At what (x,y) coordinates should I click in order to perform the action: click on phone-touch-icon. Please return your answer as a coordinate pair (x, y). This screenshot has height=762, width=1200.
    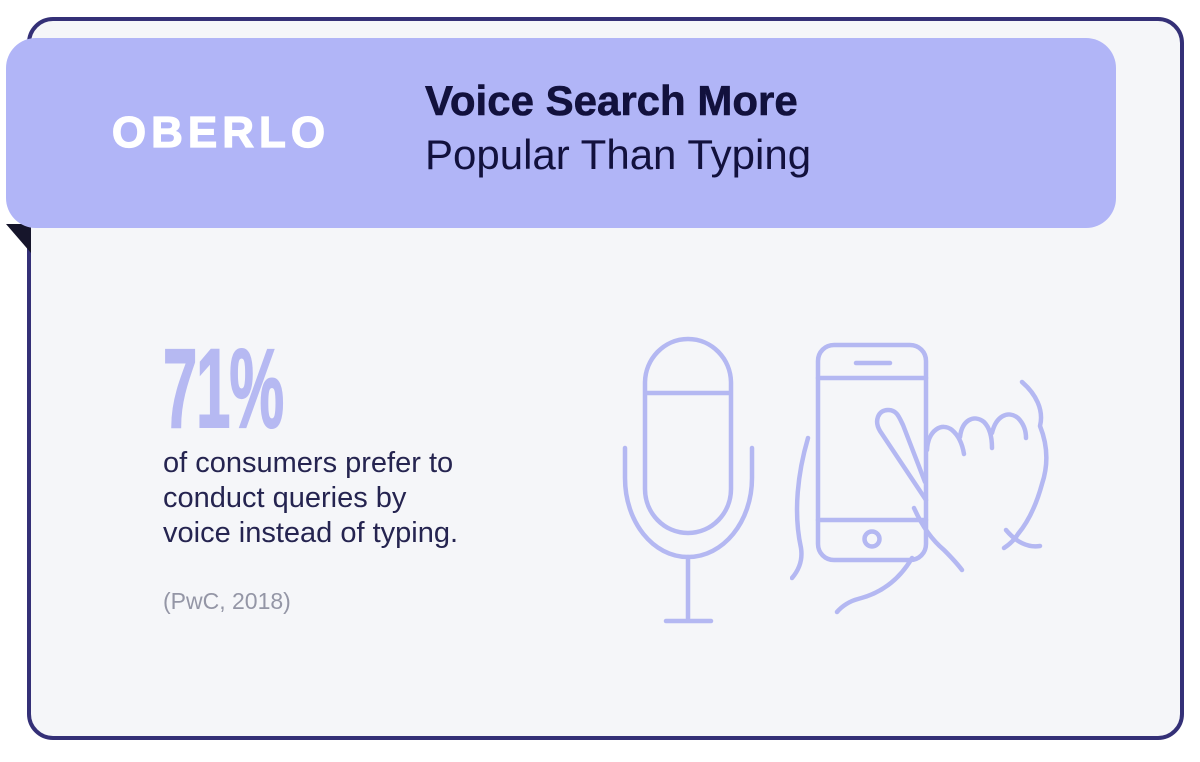
    Looking at the image, I should click on (919, 478).